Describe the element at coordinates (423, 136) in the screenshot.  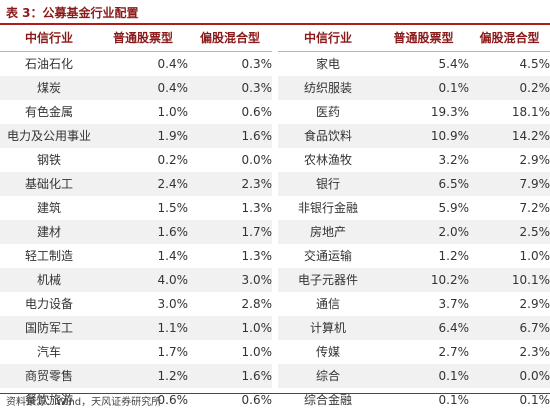
I see `stock-fund-cell-right: 10.9%` at that location.